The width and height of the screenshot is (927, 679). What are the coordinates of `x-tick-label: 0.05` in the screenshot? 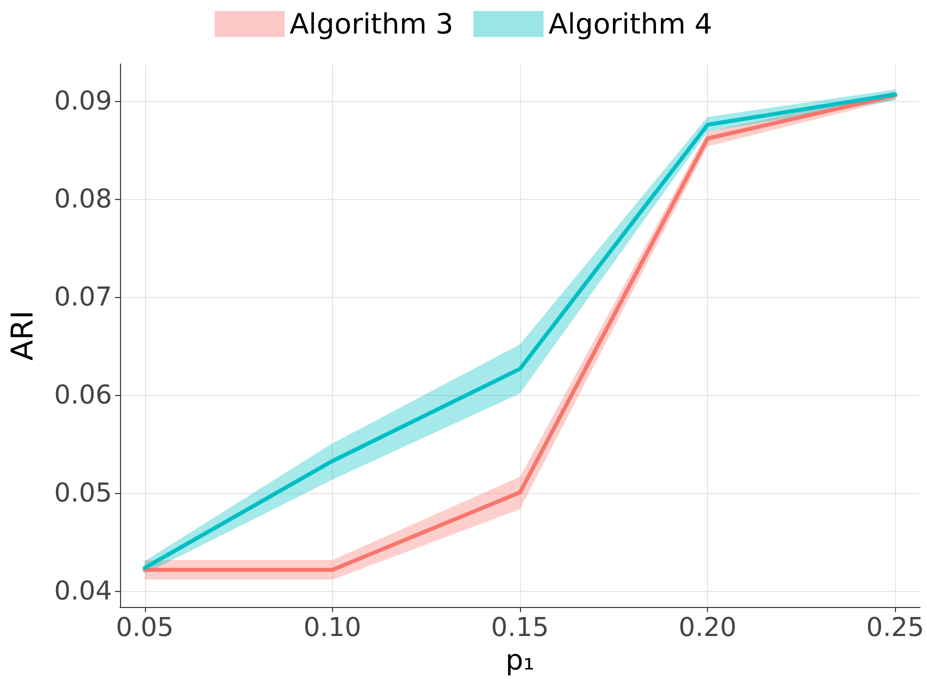 It's located at (145, 628).